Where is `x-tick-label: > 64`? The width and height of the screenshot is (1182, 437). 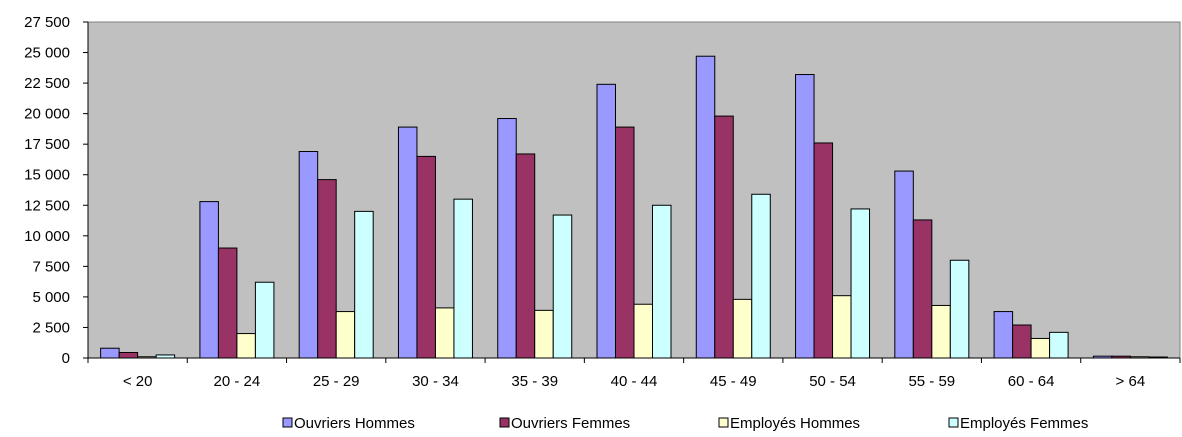
x-tick-label: > 64 is located at coordinates (1131, 381).